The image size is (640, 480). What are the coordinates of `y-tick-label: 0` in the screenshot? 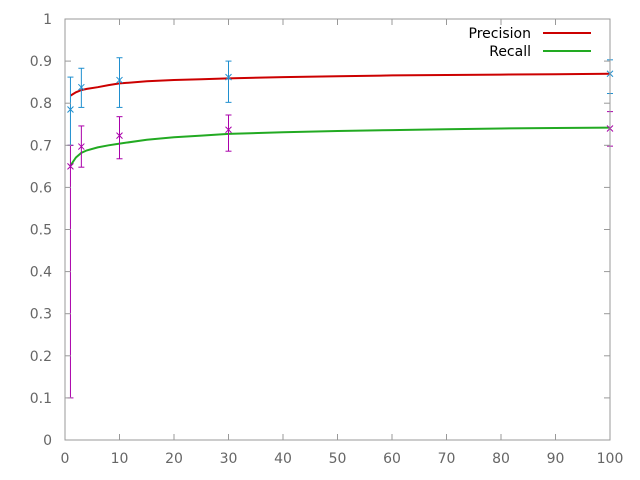 It's located at (47, 441).